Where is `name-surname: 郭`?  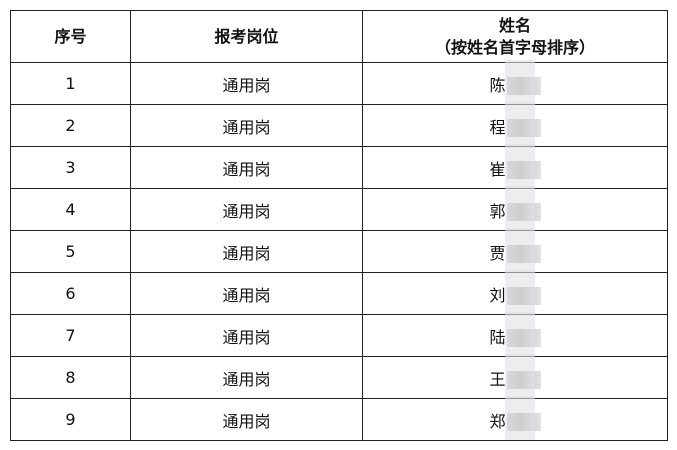 name-surname: 郭 is located at coordinates (497, 211).